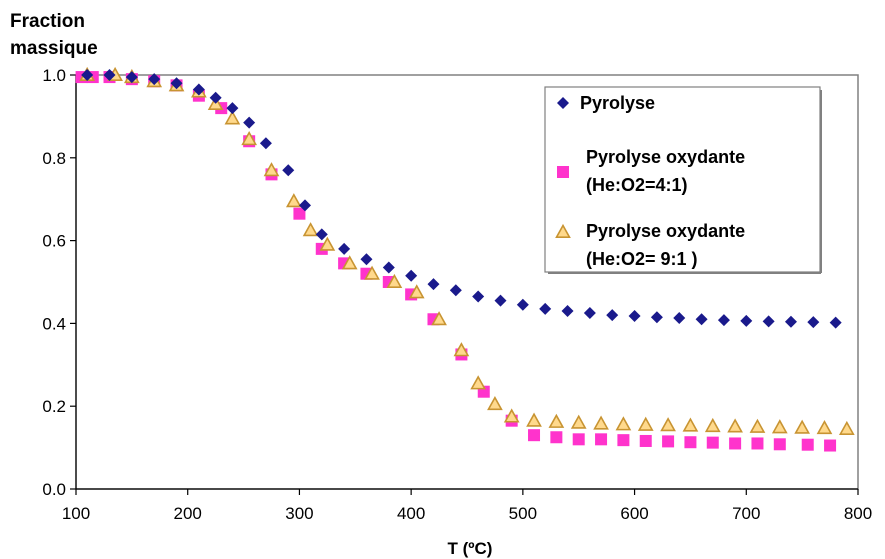  What do you see at coordinates (634, 513) in the screenshot?
I see `x-tick-label: 600` at bounding box center [634, 513].